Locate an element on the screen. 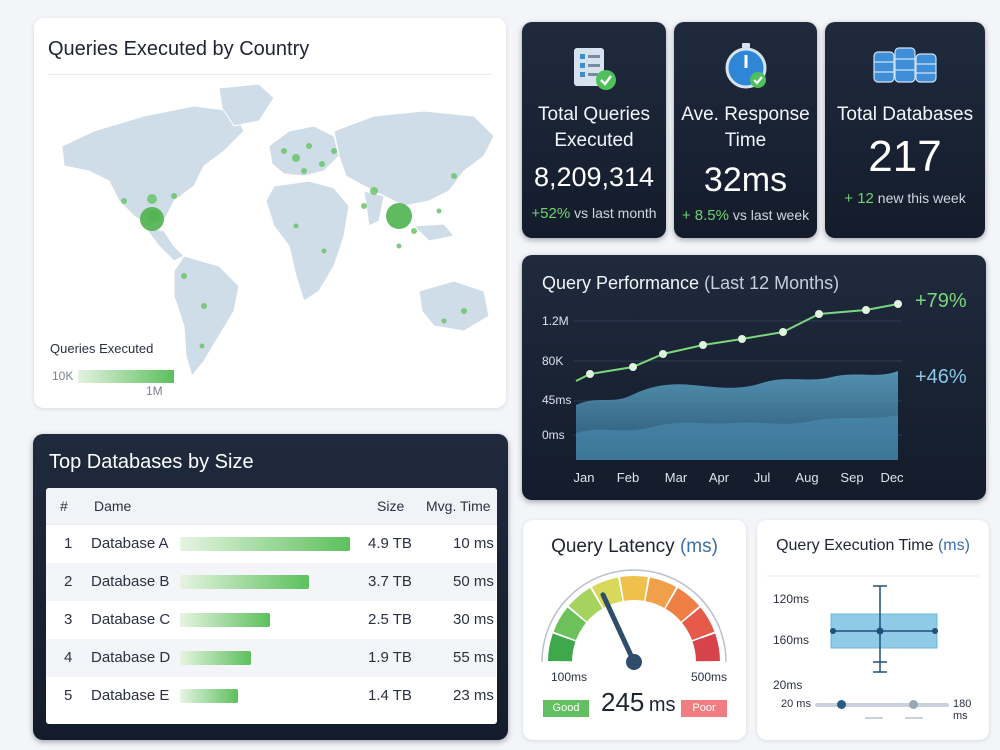  header-rank: # is located at coordinates (64, 506).